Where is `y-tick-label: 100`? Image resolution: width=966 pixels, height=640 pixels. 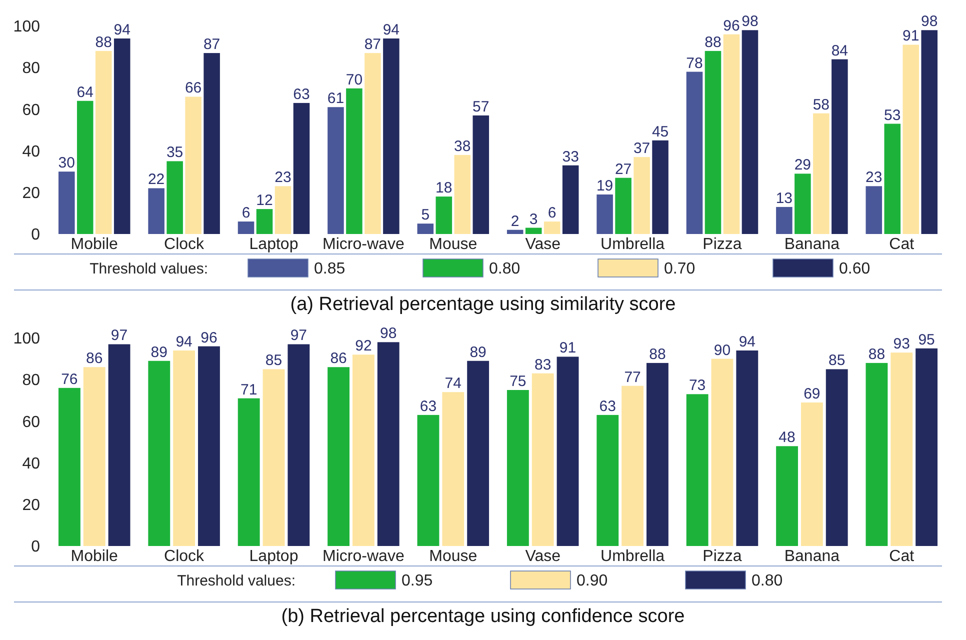 y-tick-label: 100 is located at coordinates (26, 339).